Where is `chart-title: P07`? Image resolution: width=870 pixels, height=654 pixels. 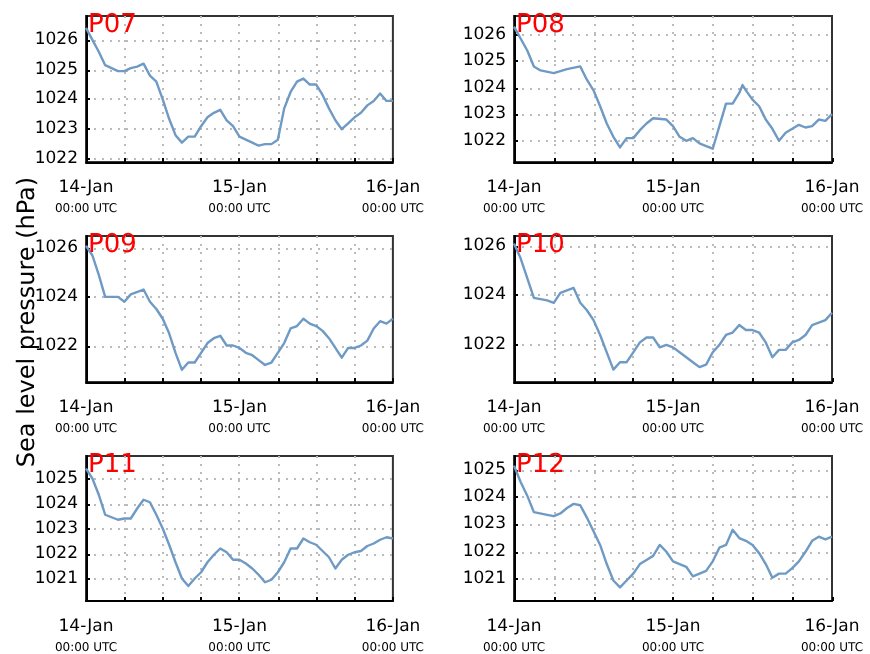
chart-title: P07 is located at coordinates (112, 25).